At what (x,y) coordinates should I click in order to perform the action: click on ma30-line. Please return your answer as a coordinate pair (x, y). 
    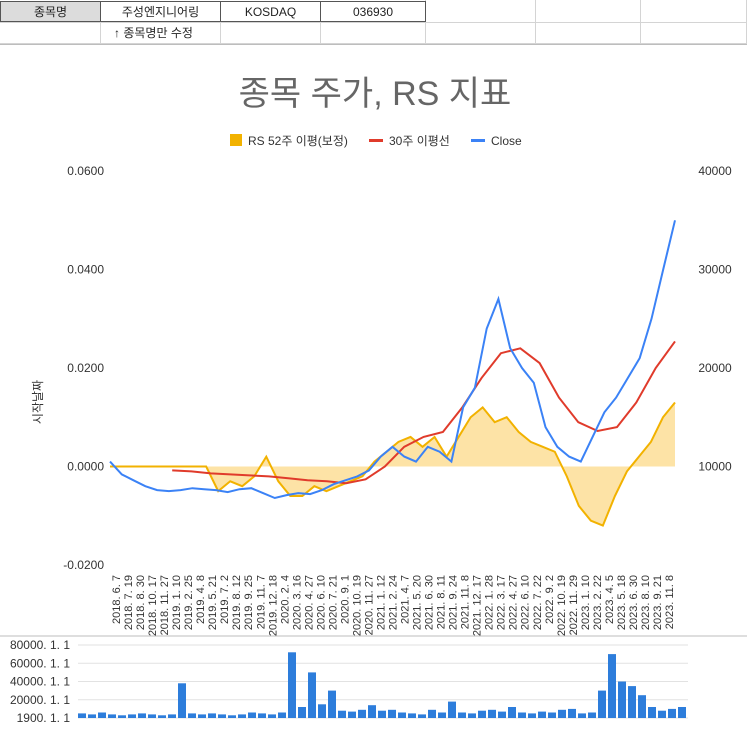
    Looking at the image, I should click on (424, 412).